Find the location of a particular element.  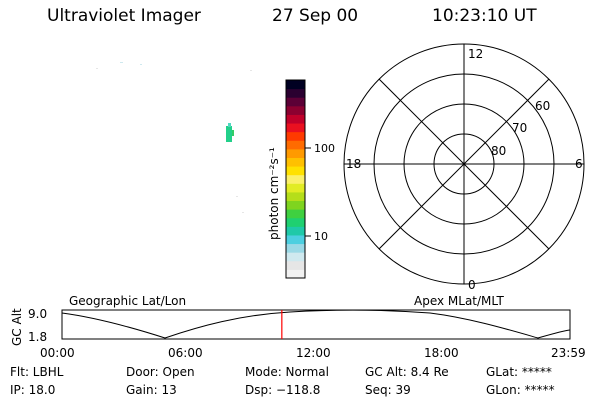

dsp-info: Dsp: −118.8 is located at coordinates (283, 390).